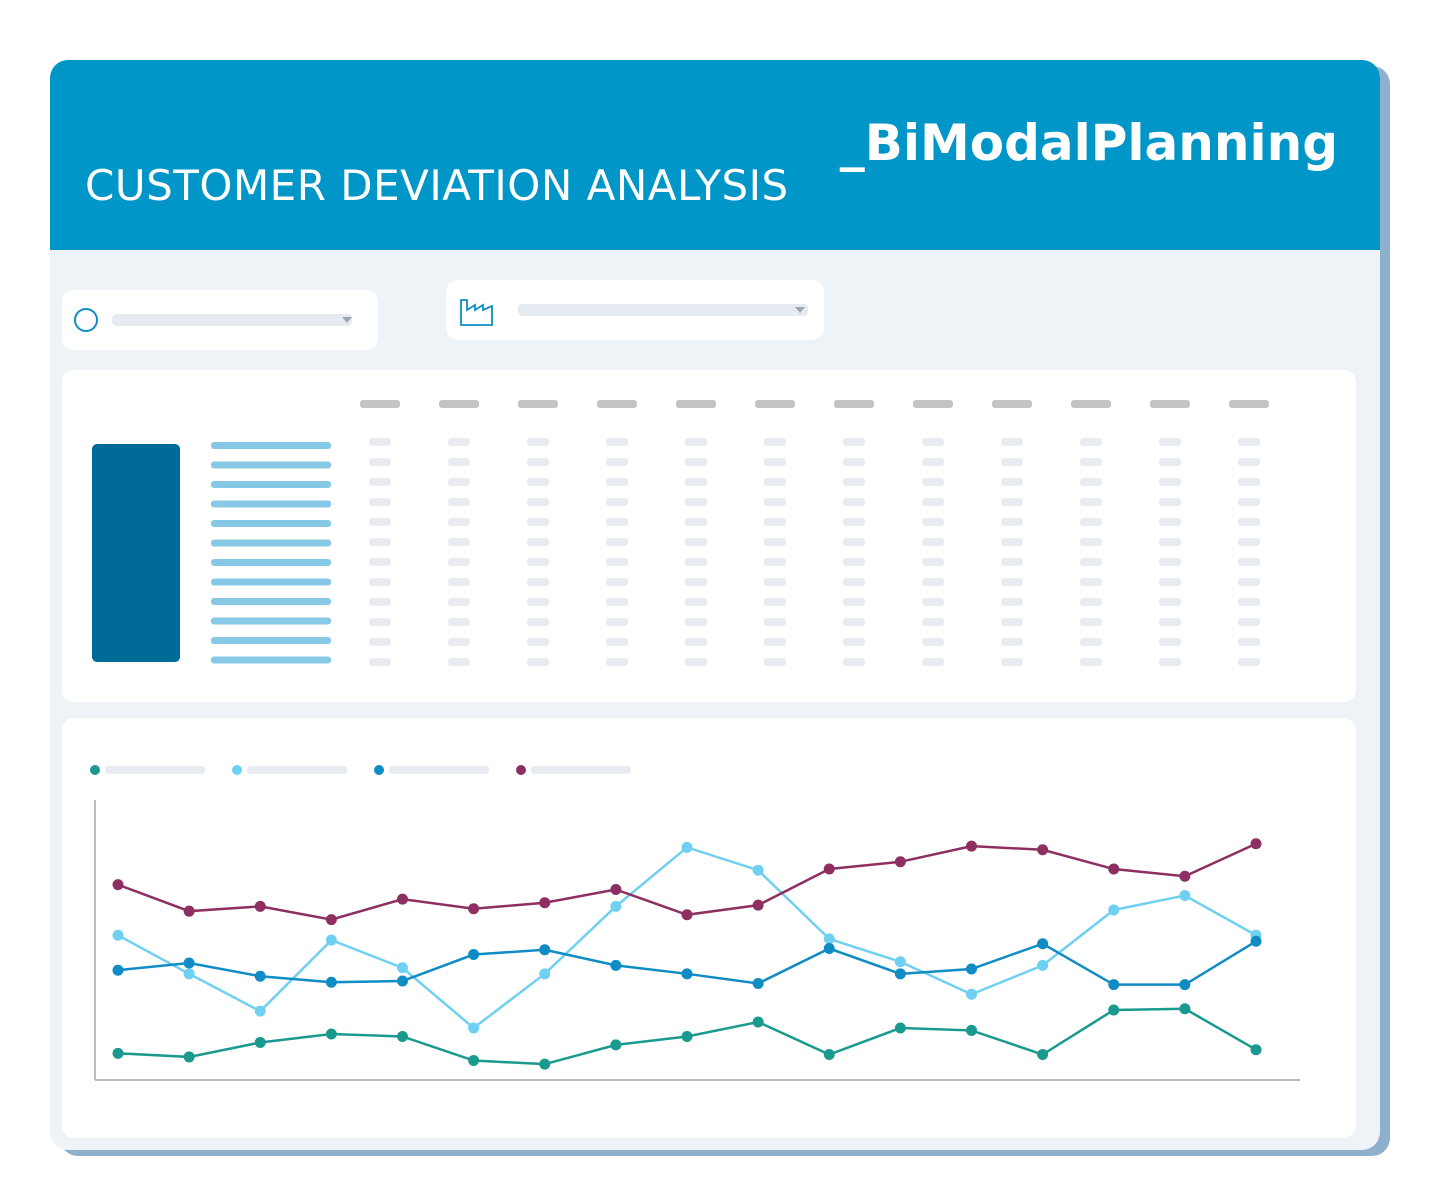 This screenshot has width=1442, height=1191. Describe the element at coordinates (1089, 143) in the screenshot. I see `logo: _BiModalPlanning` at that location.